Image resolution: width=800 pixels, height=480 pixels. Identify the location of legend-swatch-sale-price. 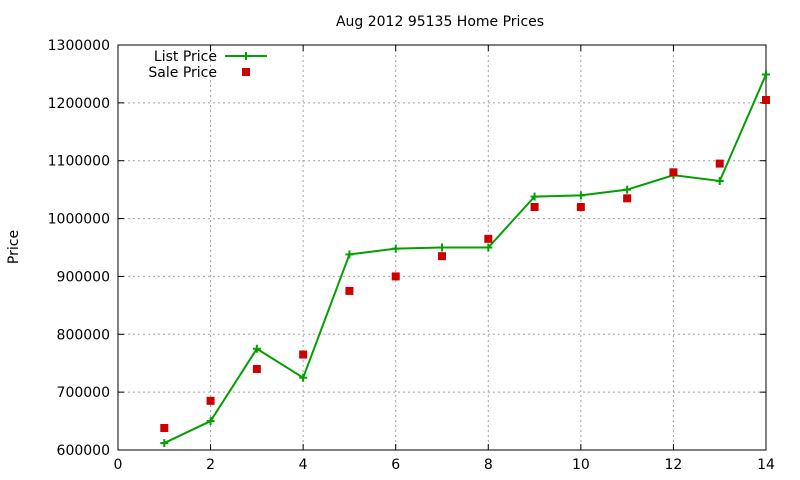
(246, 72).